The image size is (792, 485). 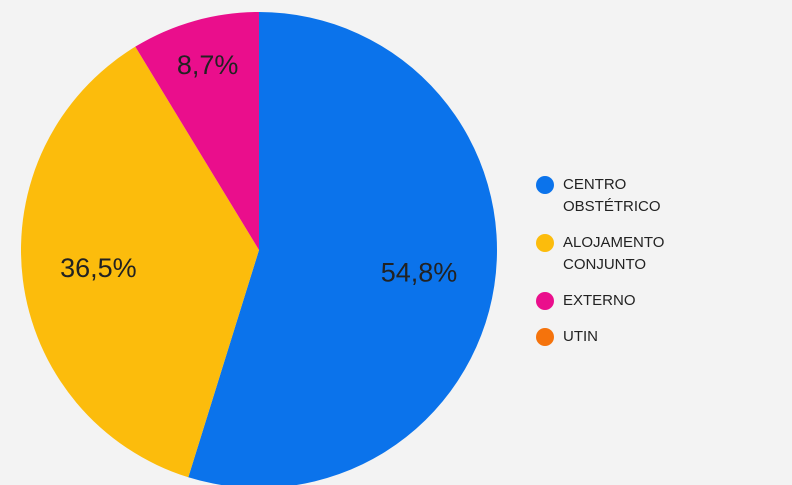 What do you see at coordinates (98, 268) in the screenshot?
I see `slice-label: 36,5%` at bounding box center [98, 268].